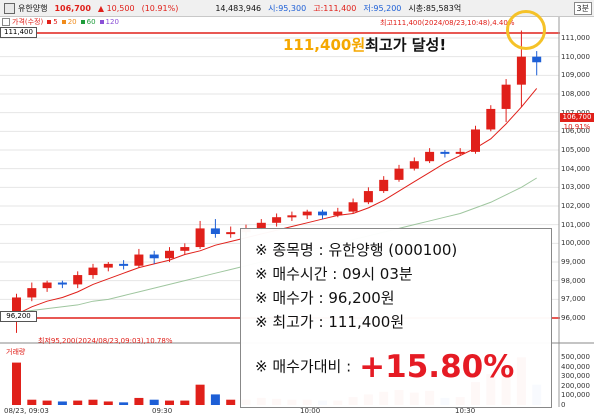 The height and width of the screenshot is (419, 594). I want to click on price-tick-label: 97,000, so click(573, 299).